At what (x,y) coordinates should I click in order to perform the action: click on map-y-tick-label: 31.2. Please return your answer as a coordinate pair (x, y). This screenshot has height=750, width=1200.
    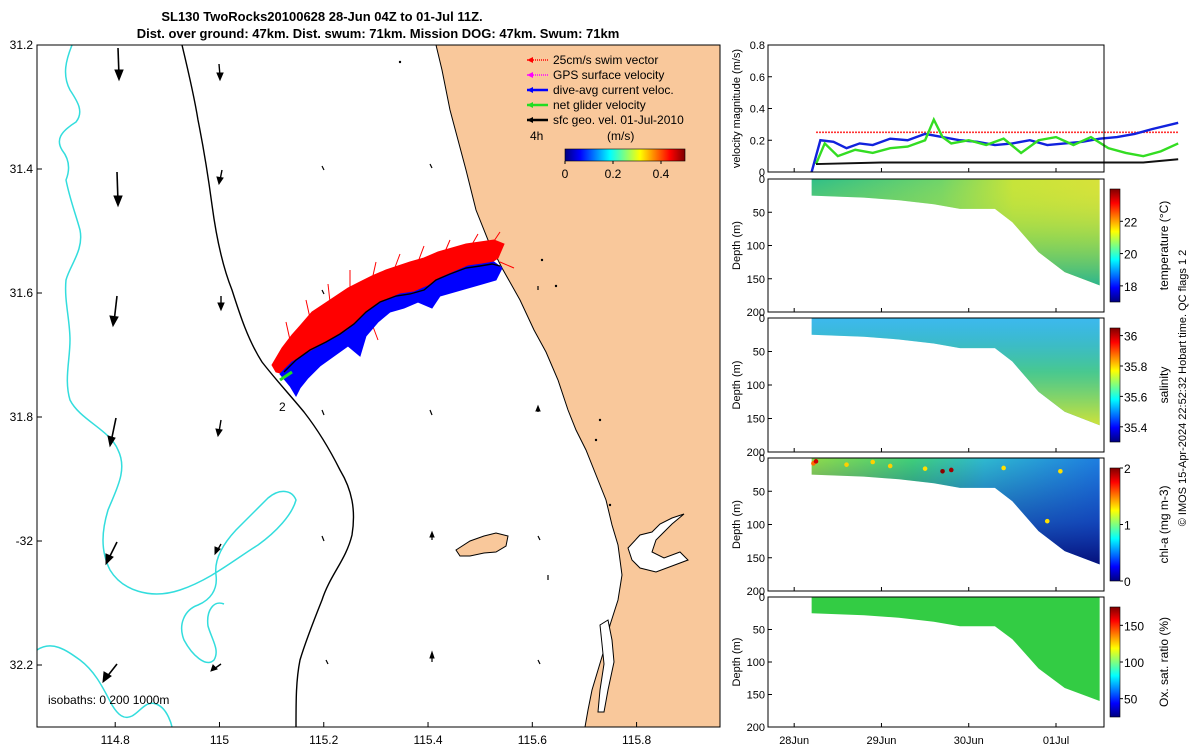
    Looking at the image, I should click on (22, 45).